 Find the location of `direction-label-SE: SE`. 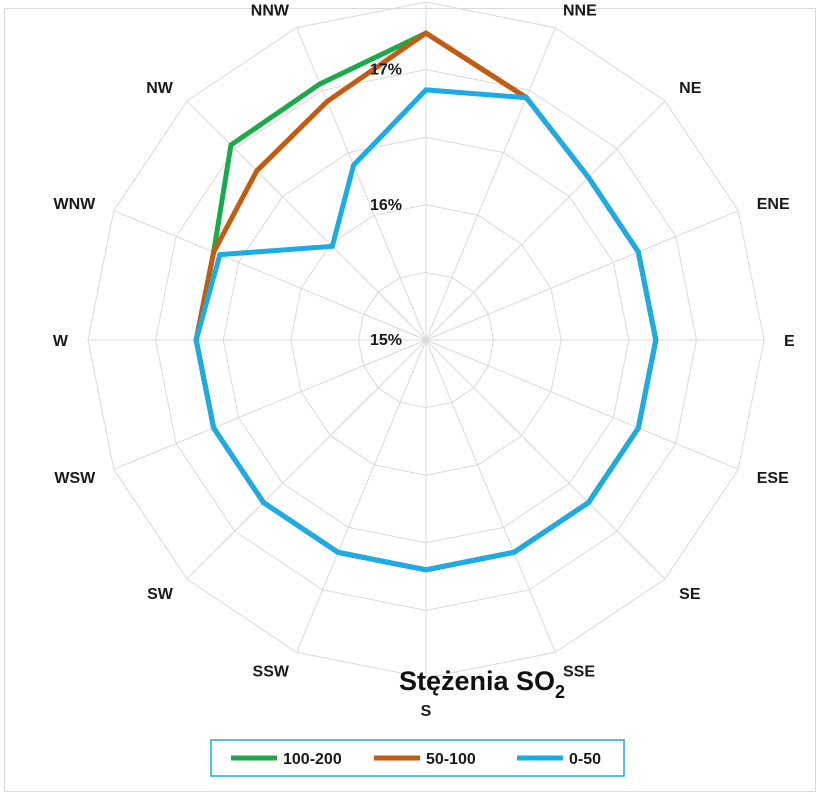

direction-label-SE: SE is located at coordinates (690, 594).